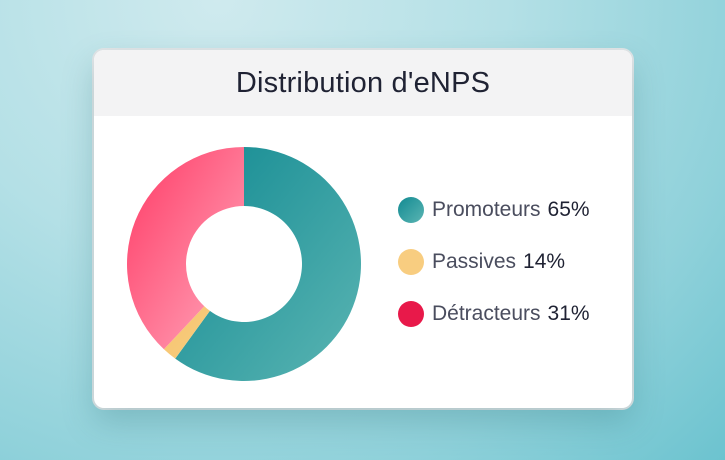 Image resolution: width=725 pixels, height=460 pixels. I want to click on legend-value-promoteurs: 65%, so click(568, 209).